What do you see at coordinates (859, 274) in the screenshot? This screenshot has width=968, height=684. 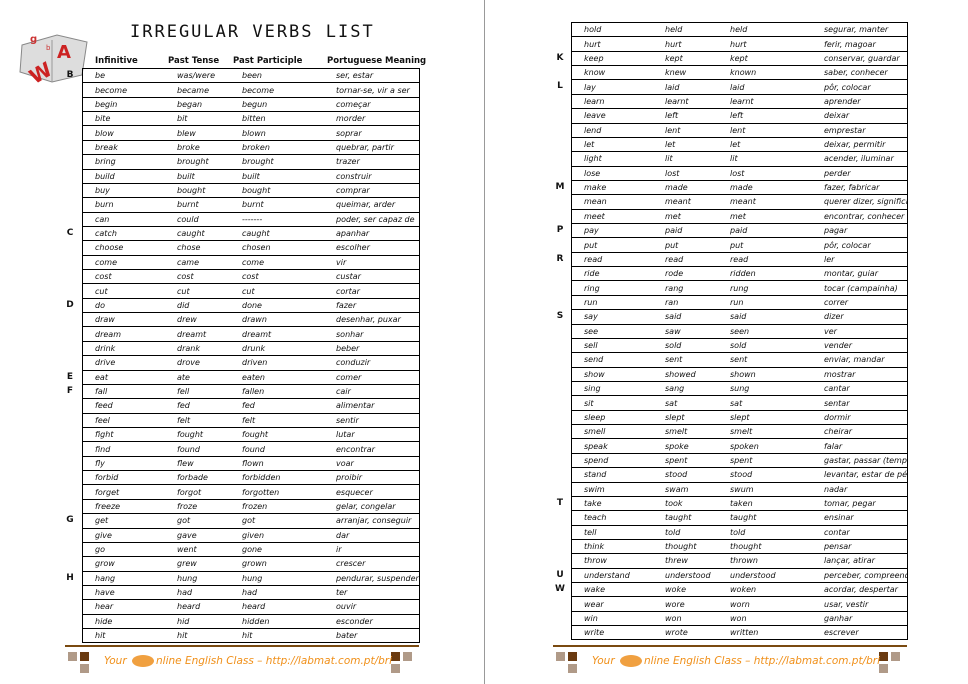 I see `portuguese-meaning-cell: montar, guiar` at bounding box center [859, 274].